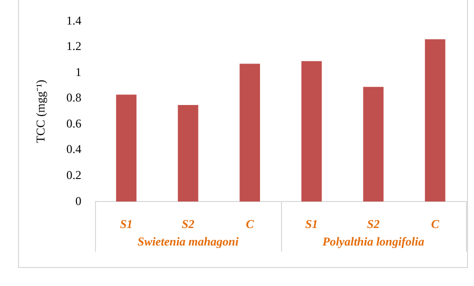 The width and height of the screenshot is (474, 286). What do you see at coordinates (74, 149) in the screenshot?
I see `y-tick-label: 0.4` at bounding box center [74, 149].